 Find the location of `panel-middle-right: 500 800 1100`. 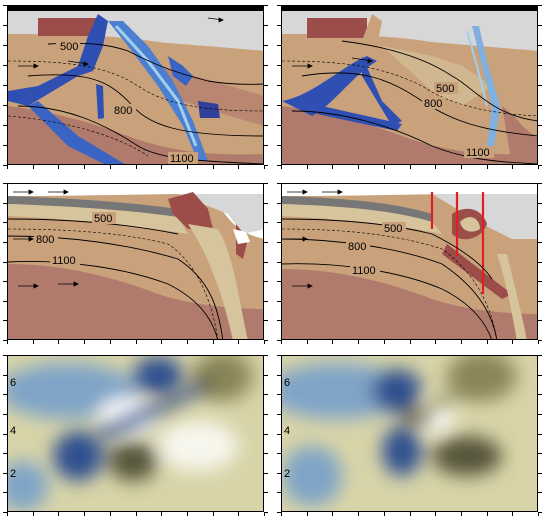

panel-middle-right: 500 800 1100 is located at coordinates (409, 261).